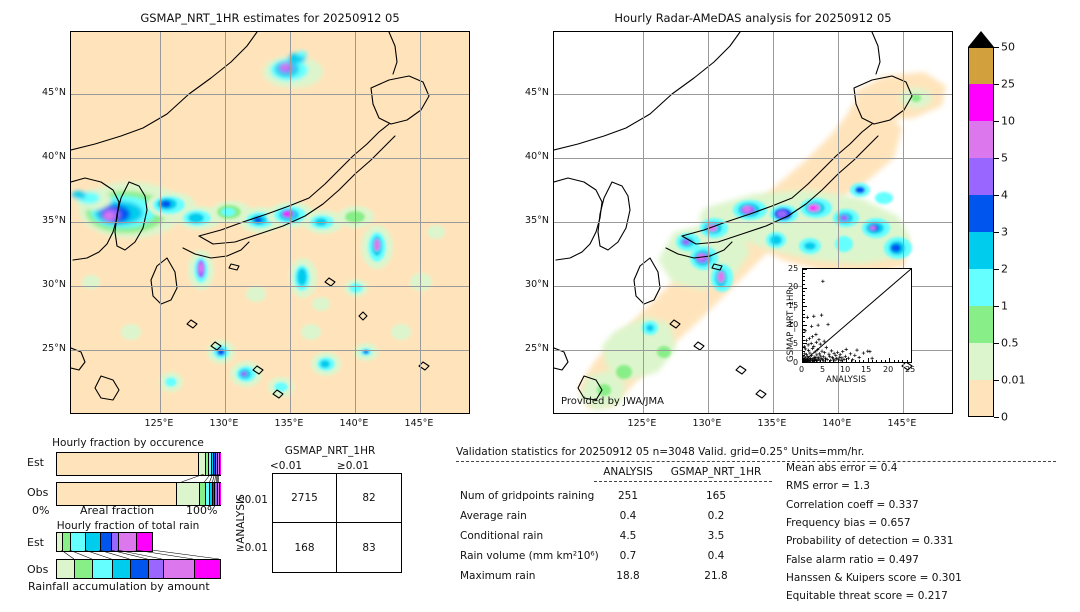 This screenshot has height=612, width=1080. Describe the element at coordinates (716, 536) in the screenshot. I see `validation-value-gsmap: 3.5` at that location.